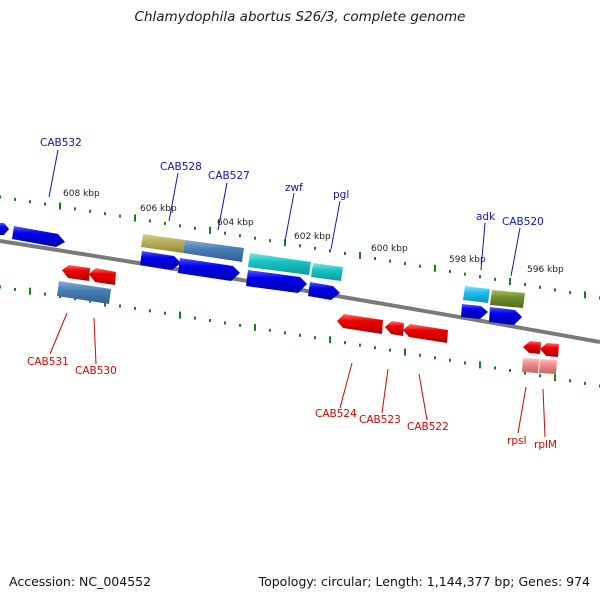 The width and height of the screenshot is (600, 600). I want to click on gene-label-rplm: rplM, so click(545, 445).